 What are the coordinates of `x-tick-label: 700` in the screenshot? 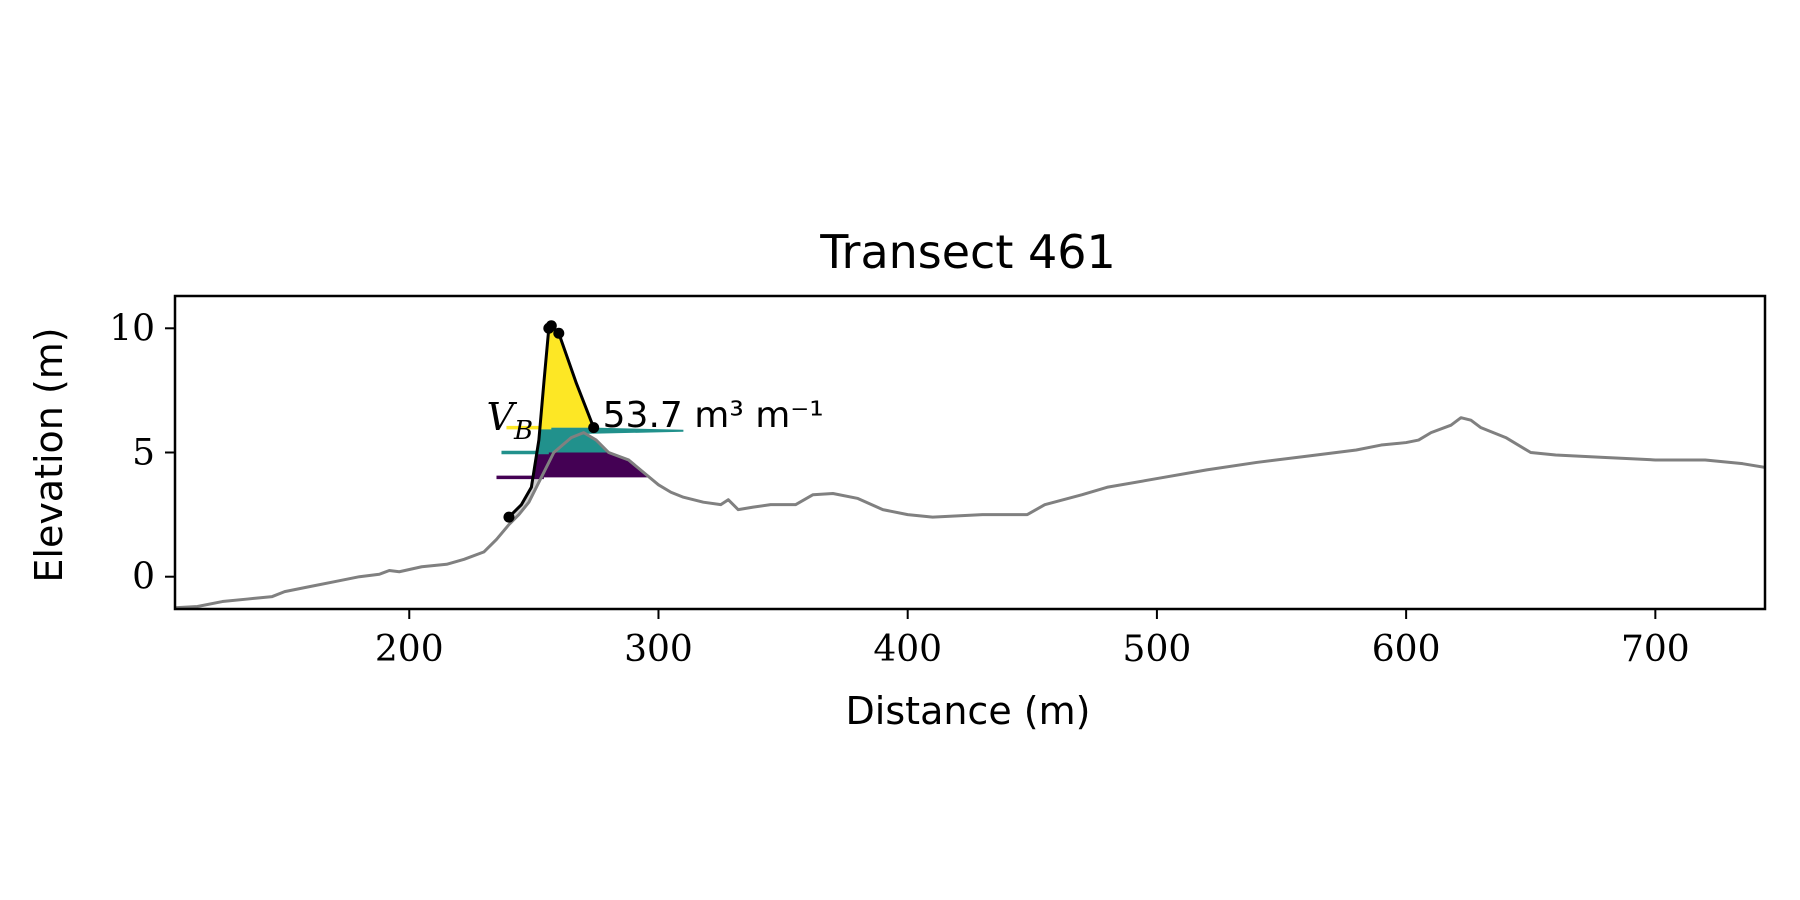 It's located at (1655, 649).